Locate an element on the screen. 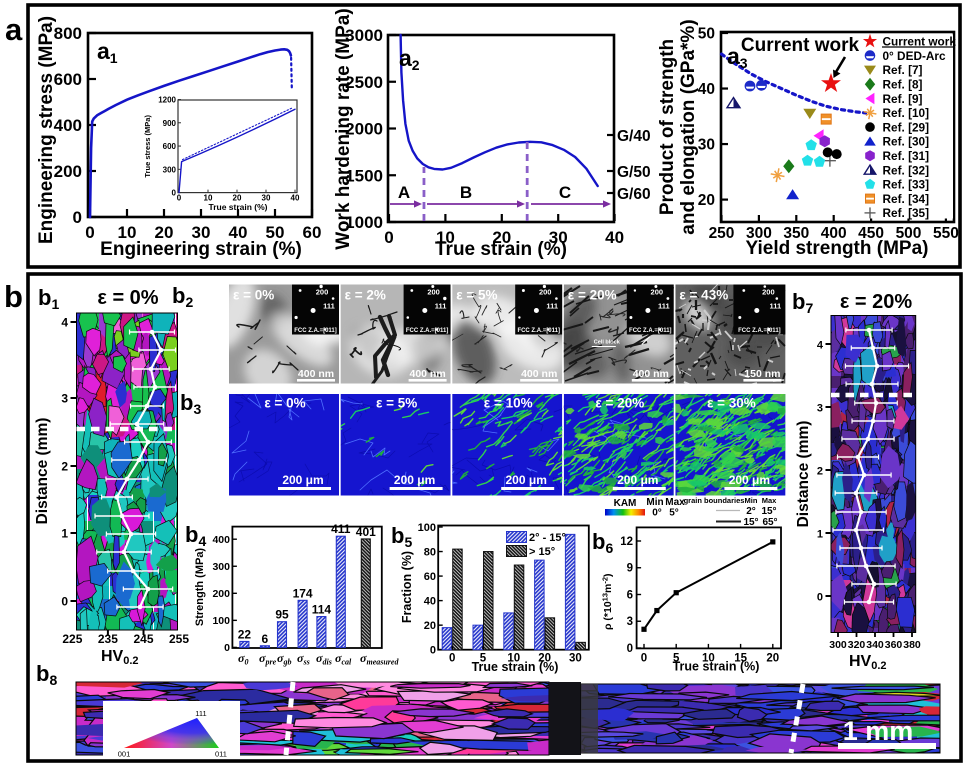 The height and width of the screenshot is (768, 966). svg-text: 401 is located at coordinates (366, 532).